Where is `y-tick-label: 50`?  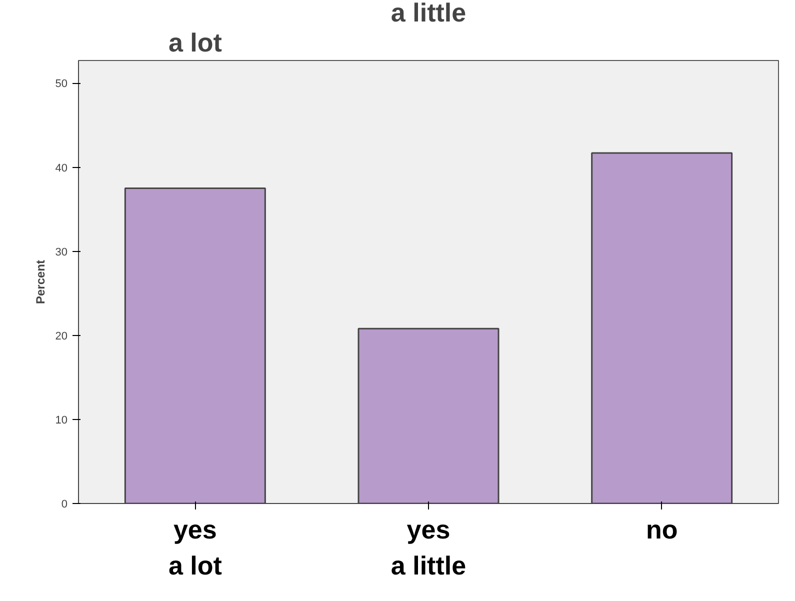 y-tick-label: 50 is located at coordinates (61, 84).